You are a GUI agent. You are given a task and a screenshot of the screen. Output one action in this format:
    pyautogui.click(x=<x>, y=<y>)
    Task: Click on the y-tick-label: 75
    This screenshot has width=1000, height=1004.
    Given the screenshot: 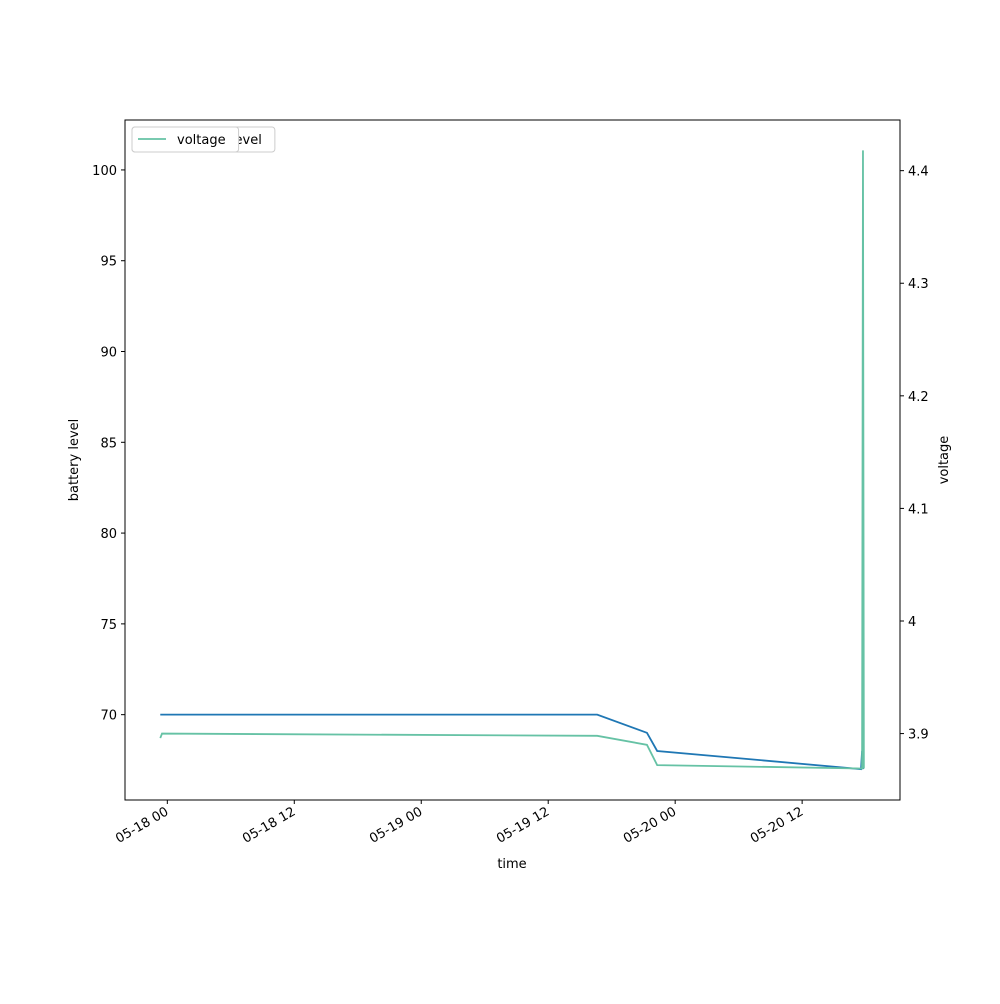 What is the action you would take?
    pyautogui.click(x=108, y=625)
    